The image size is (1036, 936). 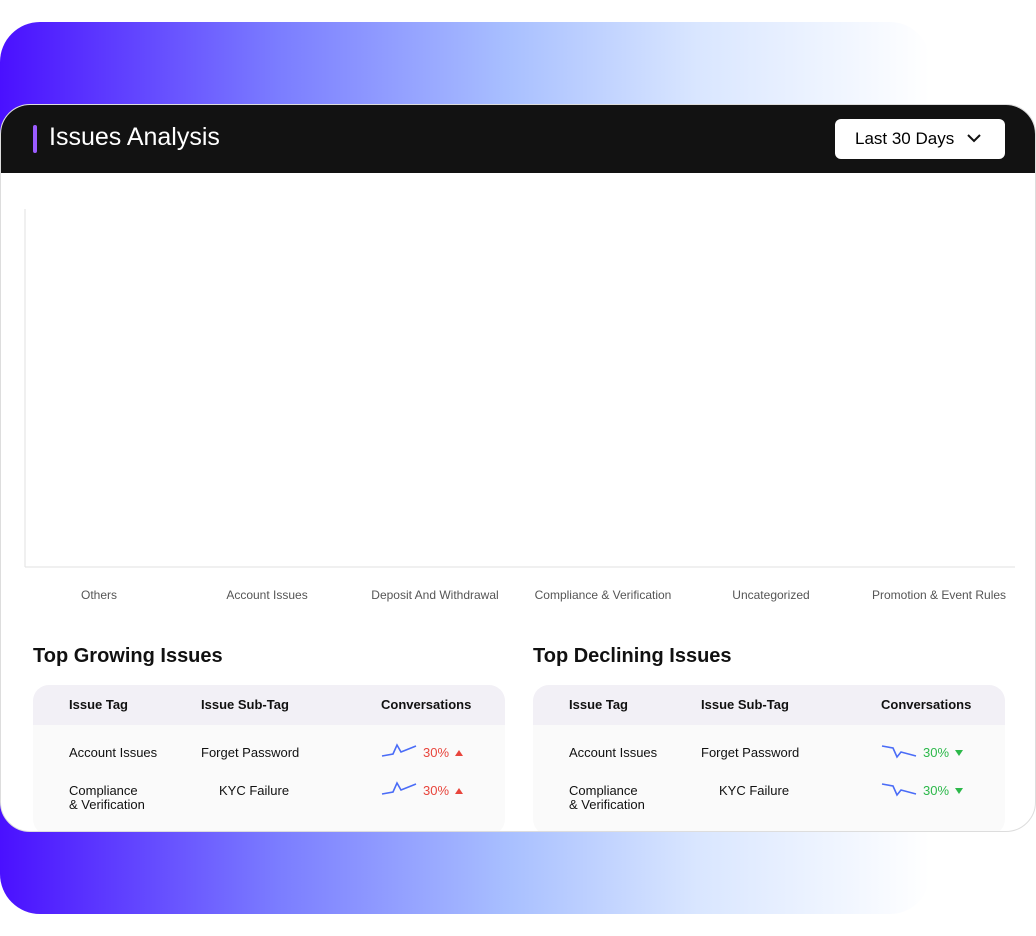 What do you see at coordinates (518, 139) in the screenshot?
I see `header: Issues Analysis Last 30 Days` at bounding box center [518, 139].